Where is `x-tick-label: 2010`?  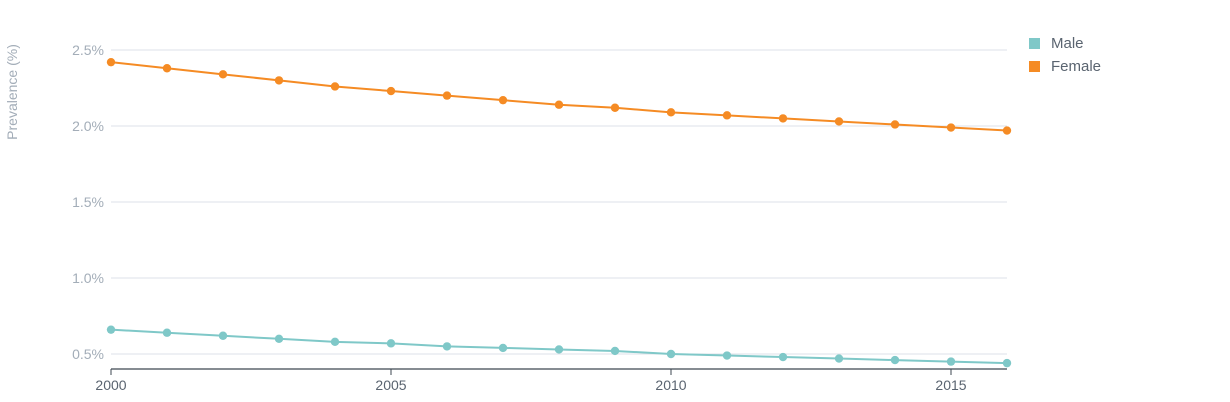 x-tick-label: 2010 is located at coordinates (670, 385).